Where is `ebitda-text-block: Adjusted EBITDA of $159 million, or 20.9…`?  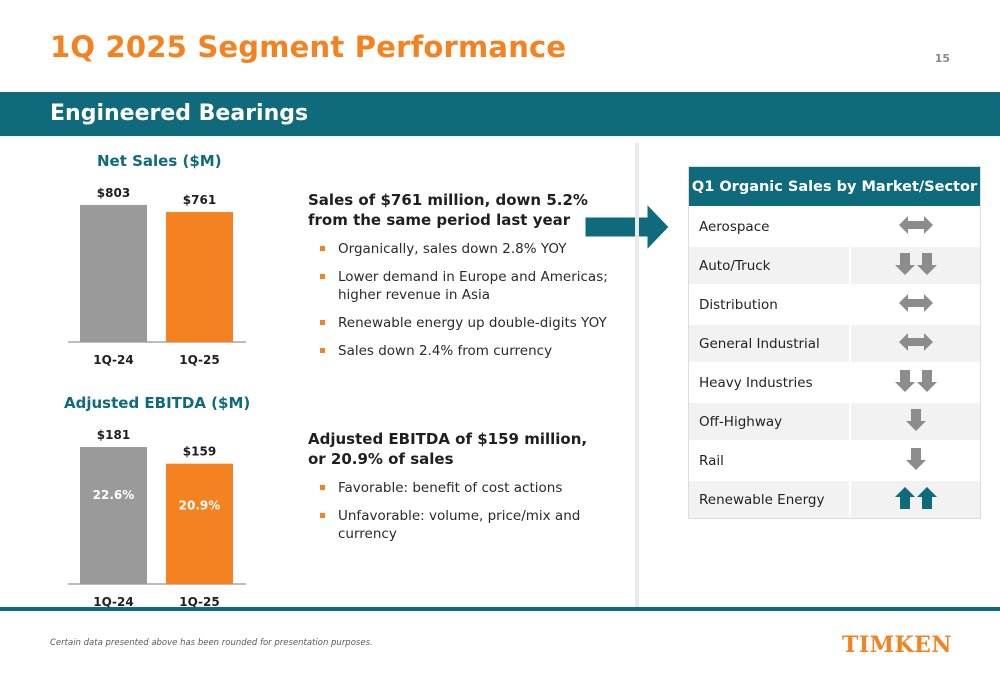 ebitda-text-block: Adjusted EBITDA of $159 million, or 20.9… is located at coordinates (458, 491).